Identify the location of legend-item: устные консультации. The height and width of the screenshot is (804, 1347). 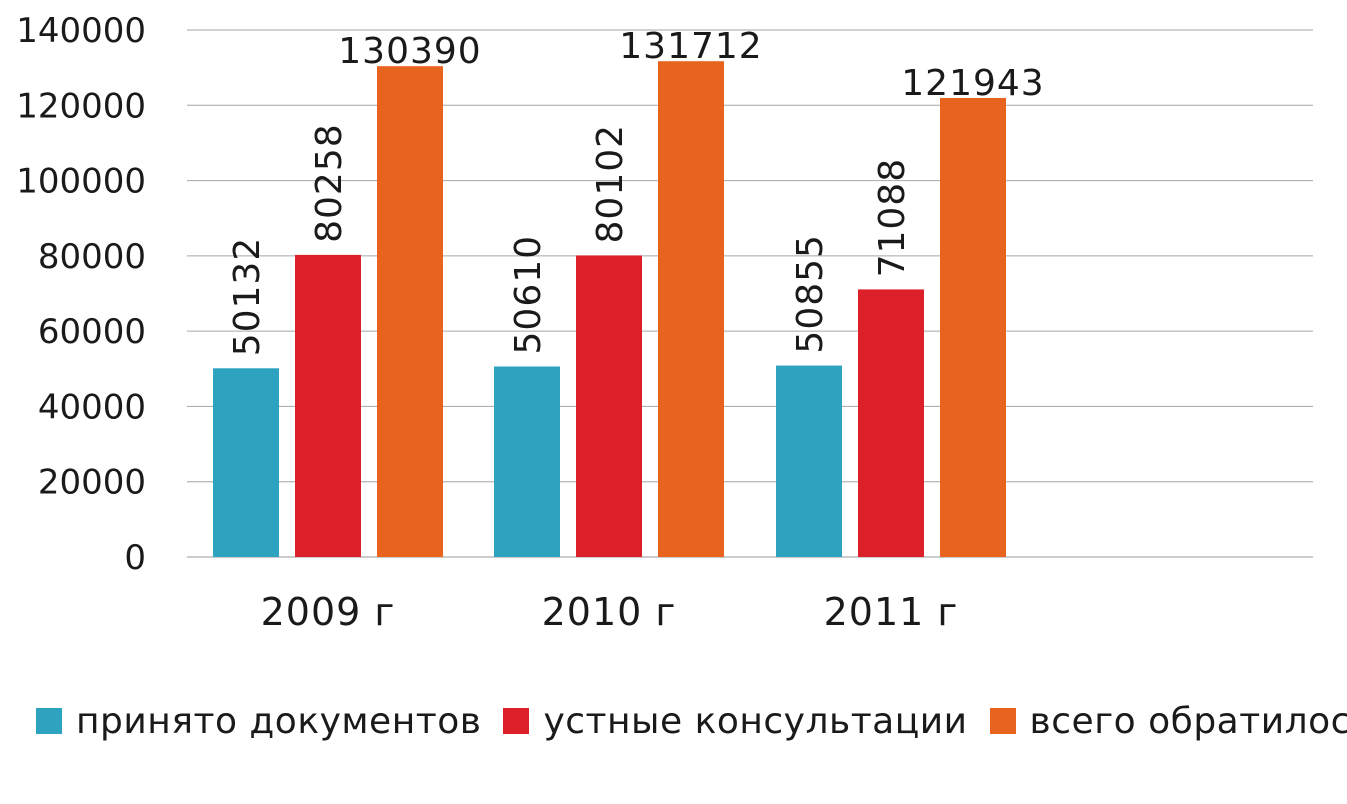
(735, 721).